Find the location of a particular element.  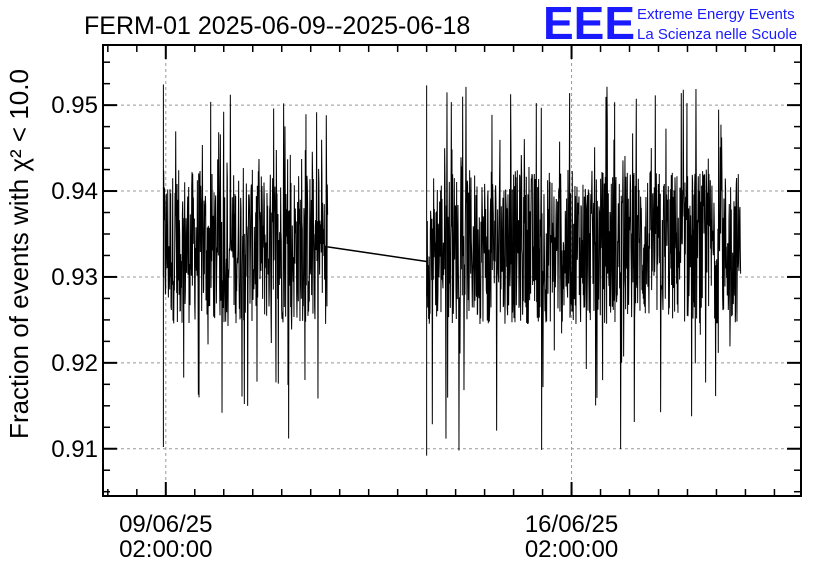

y-tick-label: 0.91 is located at coordinates (74, 449).